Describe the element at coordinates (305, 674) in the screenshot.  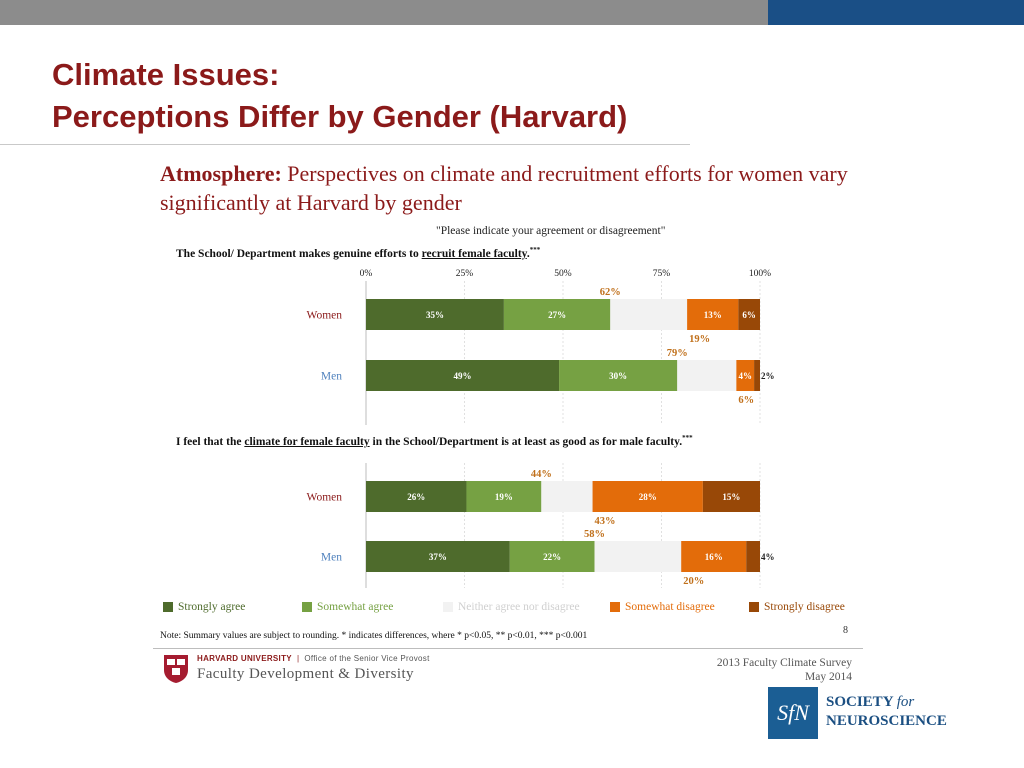
I see `unit-name: Faculty Development & Diversity` at that location.